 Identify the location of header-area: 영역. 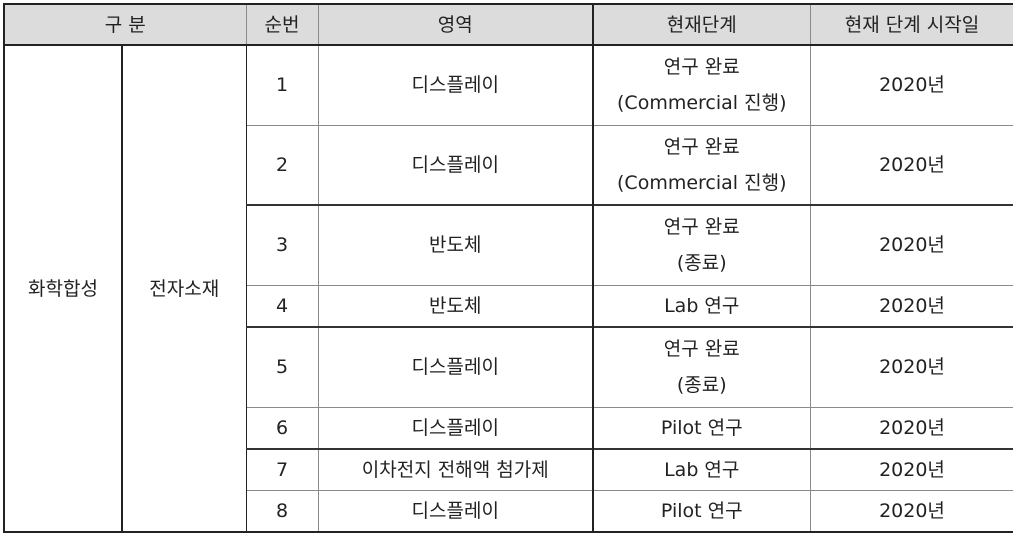
(455, 24).